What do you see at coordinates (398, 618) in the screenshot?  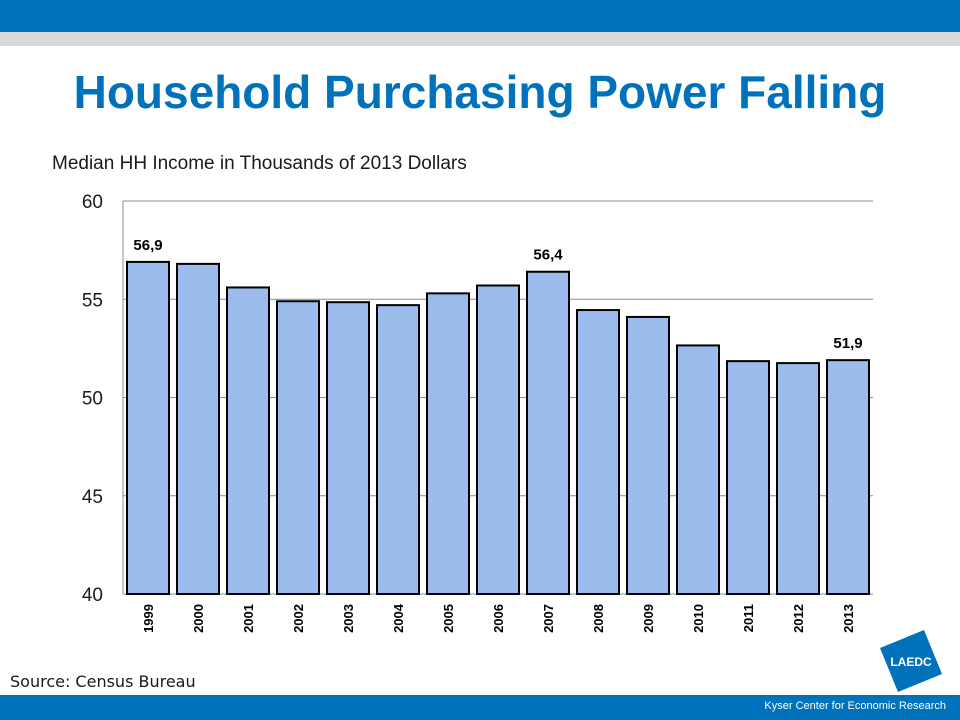 I see `x-tick-label: 2004` at bounding box center [398, 618].